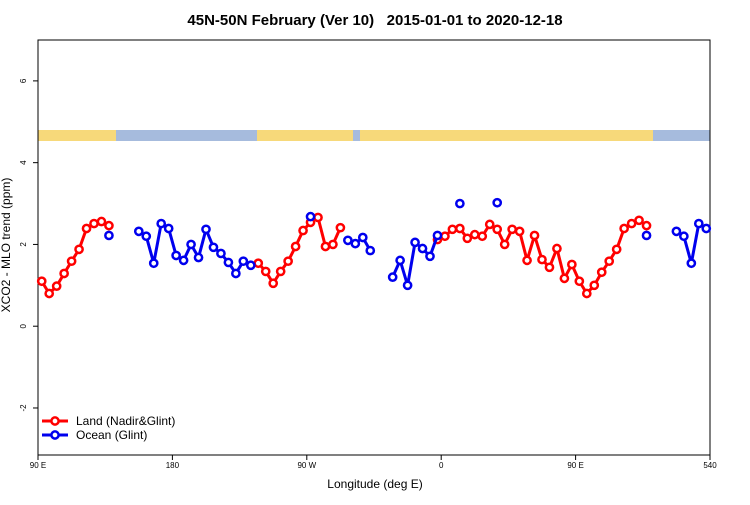 This screenshot has height=505, width=750. I want to click on y-tick-label: 2, so click(23, 244).